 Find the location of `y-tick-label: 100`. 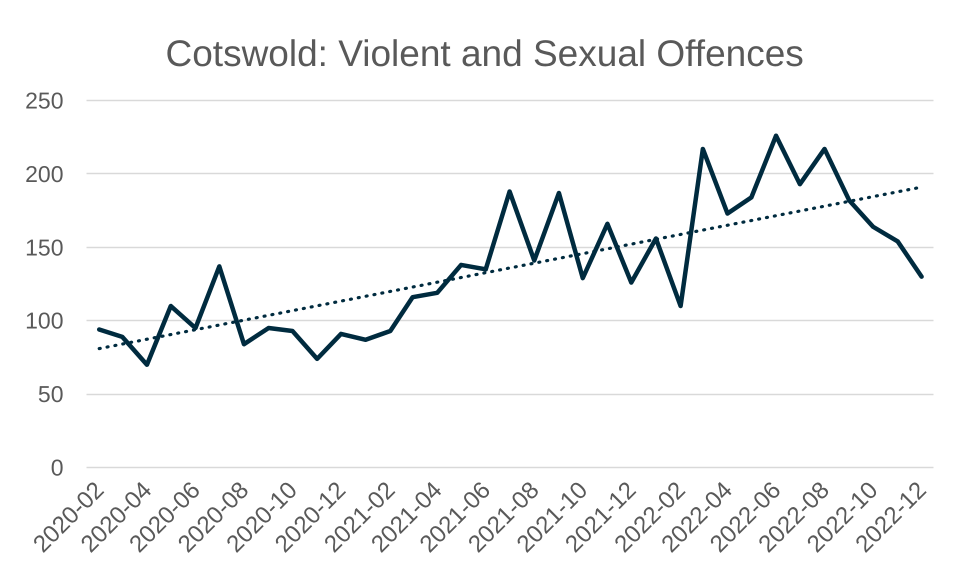

y-tick-label: 100 is located at coordinates (44, 321).